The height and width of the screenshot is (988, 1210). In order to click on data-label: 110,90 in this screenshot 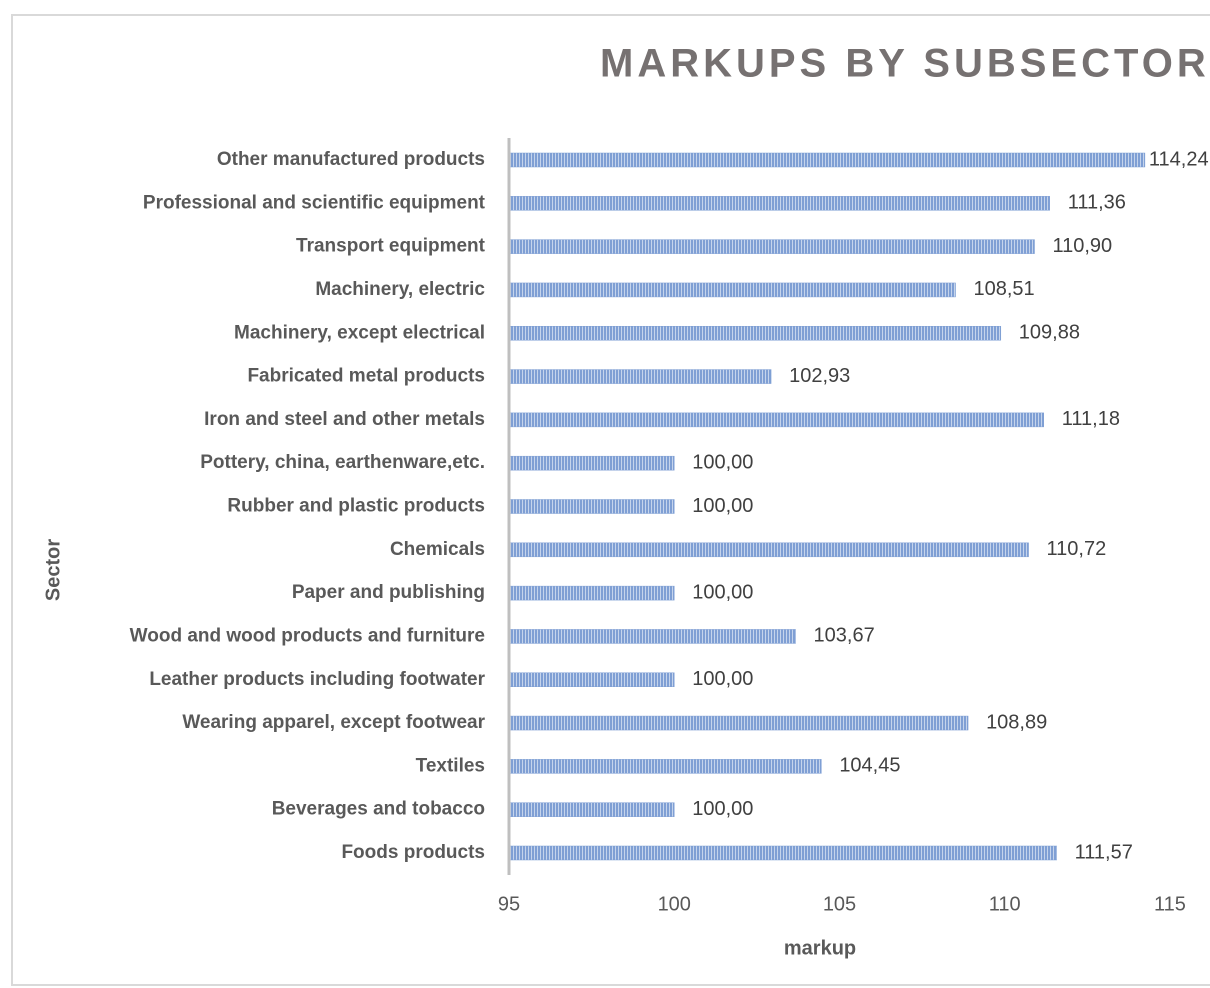, I will do `click(1082, 246)`.